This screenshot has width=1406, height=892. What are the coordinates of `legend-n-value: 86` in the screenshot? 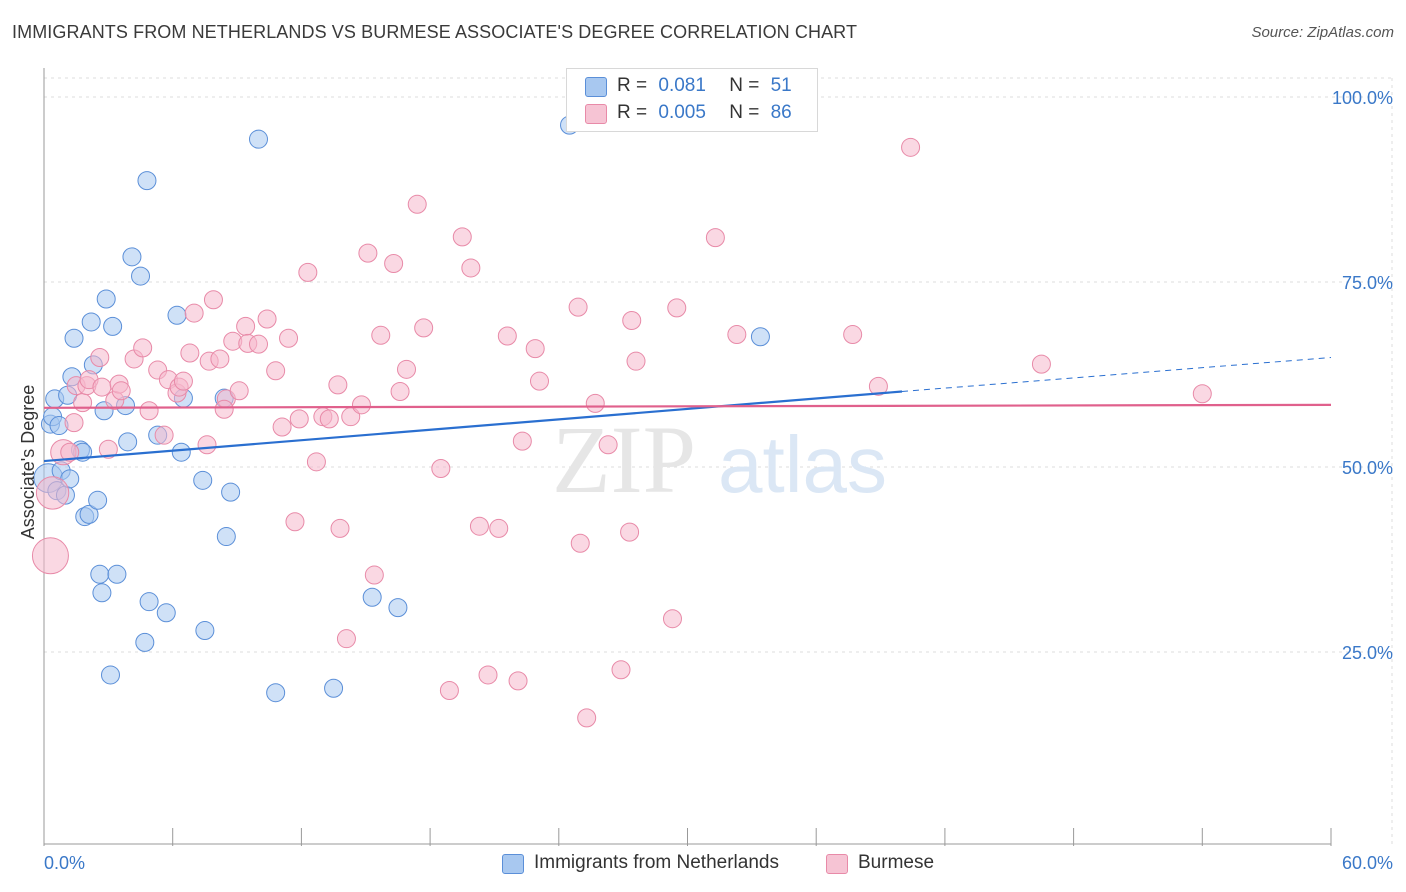 It's located at (781, 112).